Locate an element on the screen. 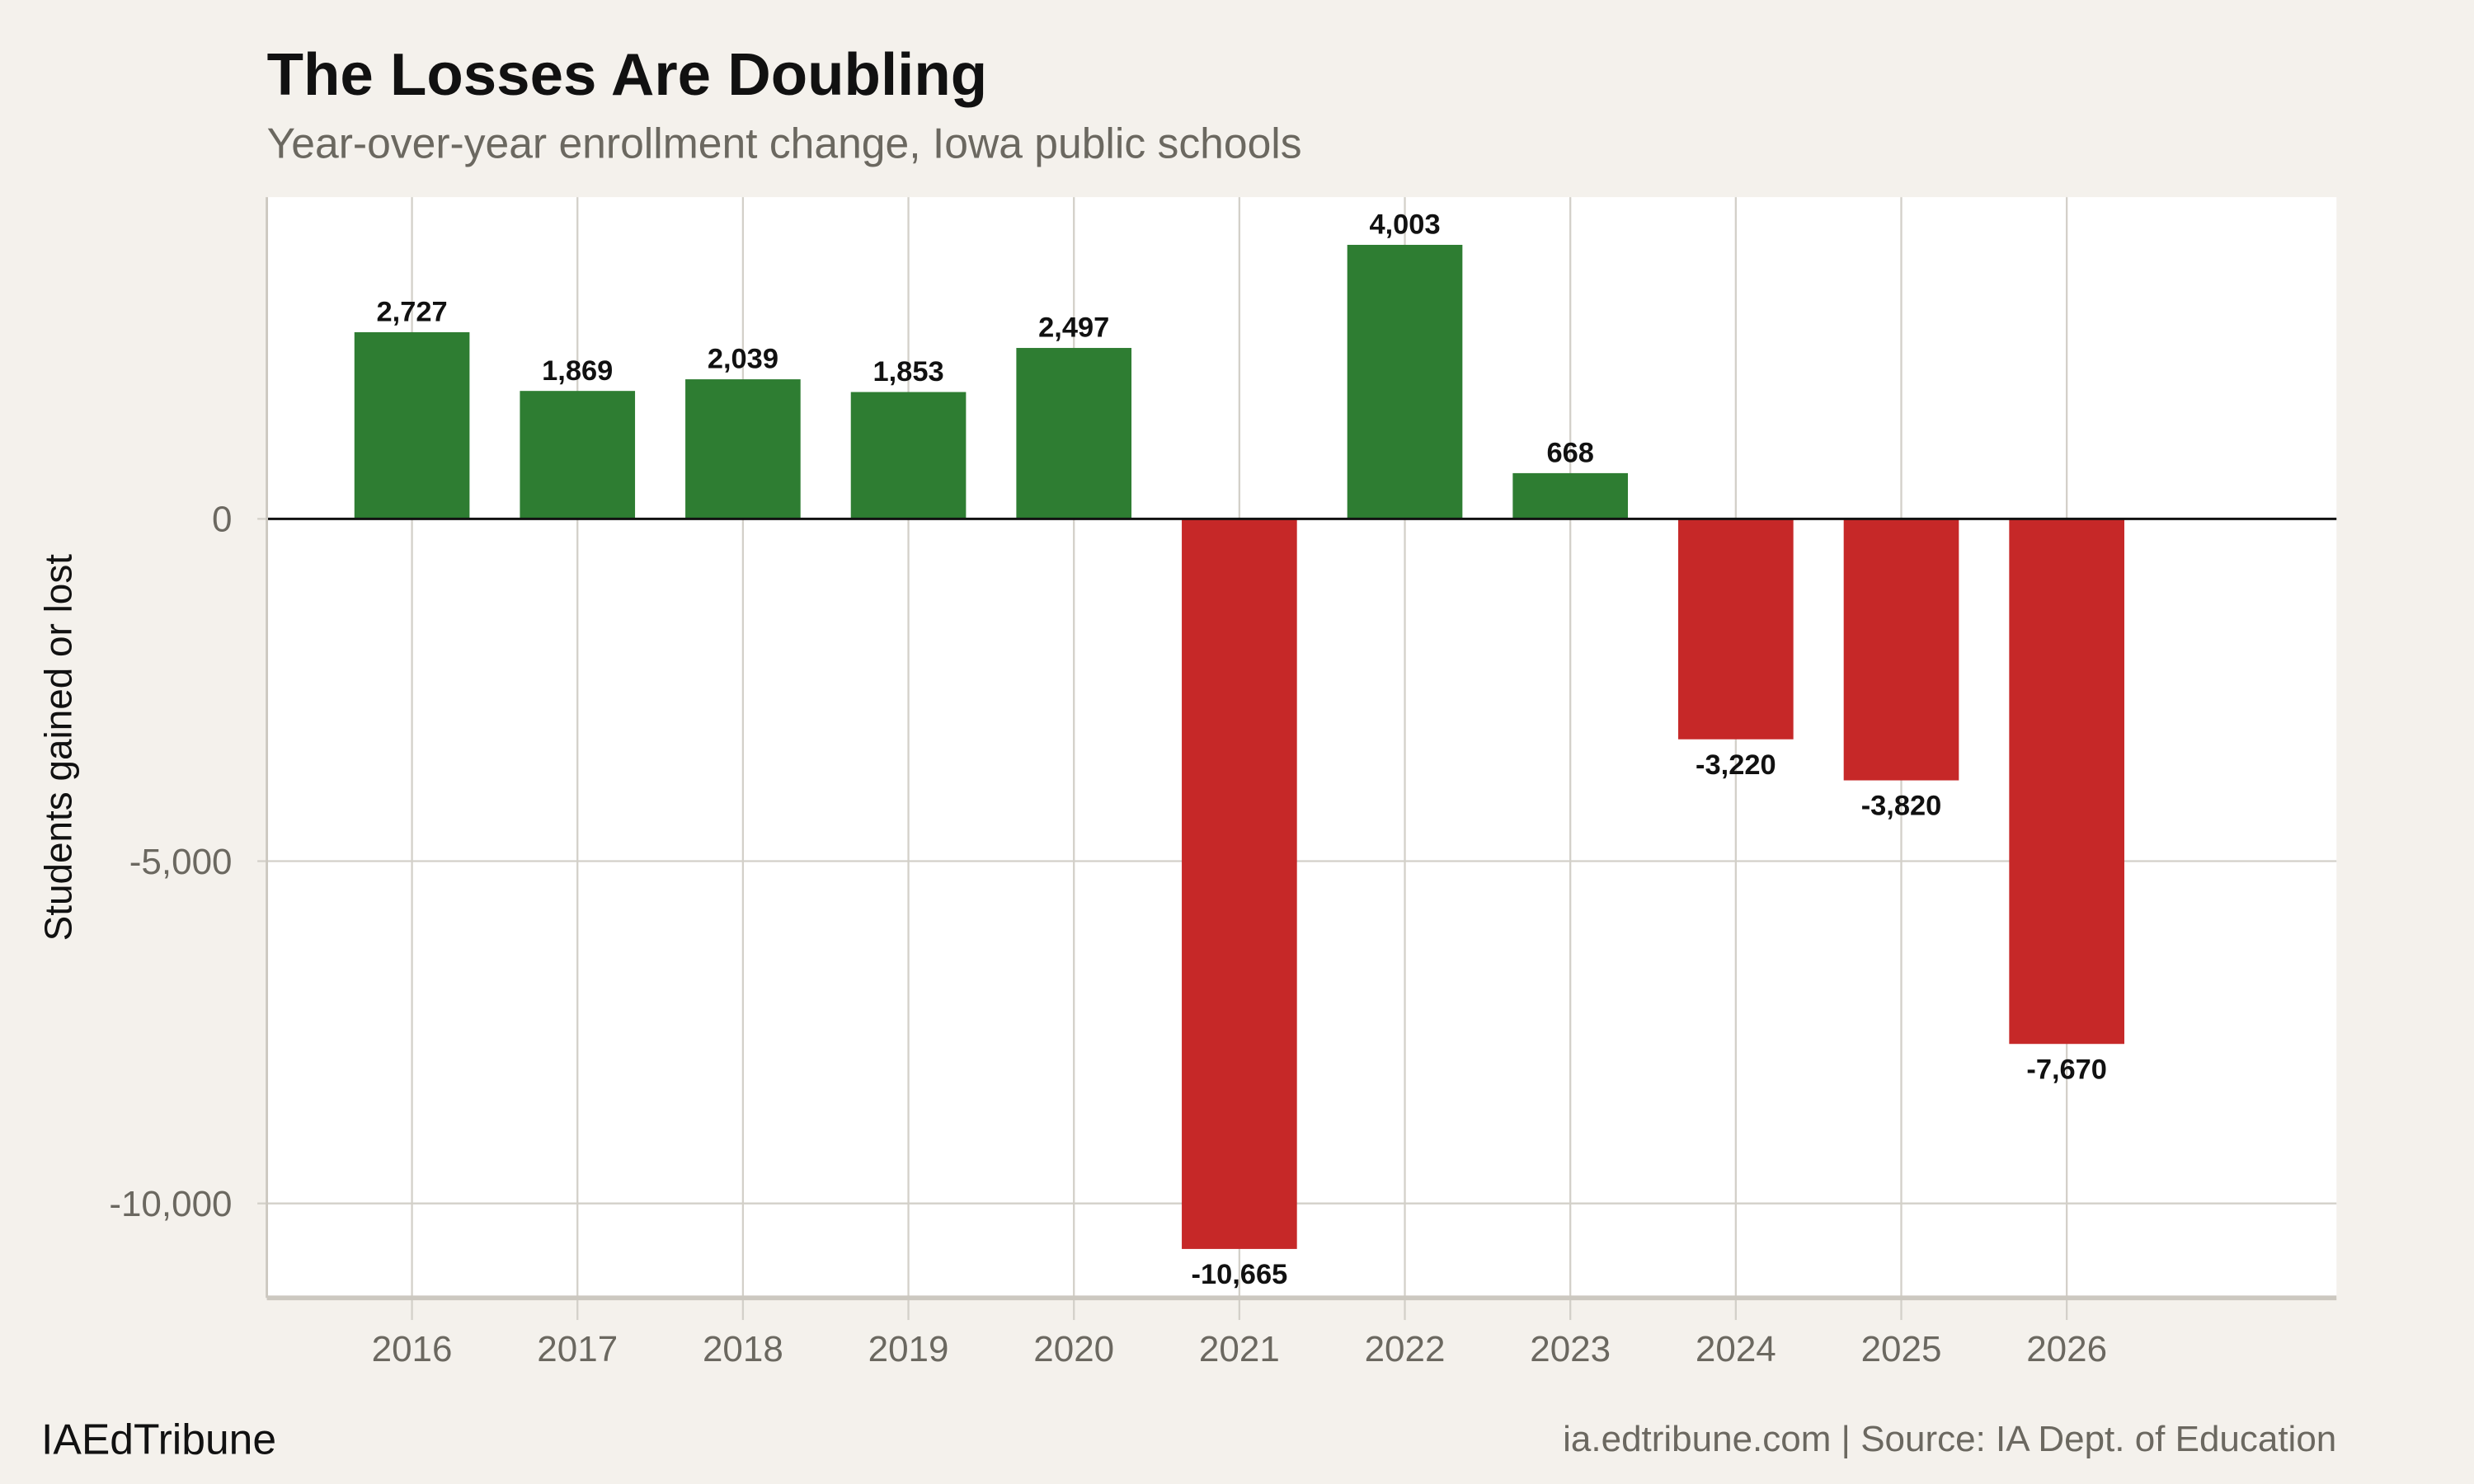  chart-title: The Losses Are Doubling is located at coordinates (627, 74).